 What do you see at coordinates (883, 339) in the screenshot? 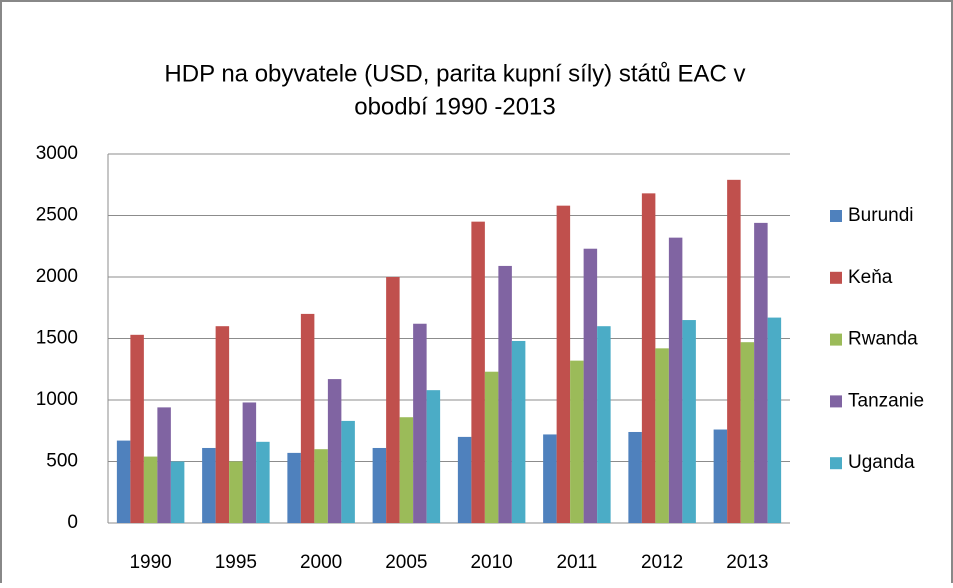
I see `legend-label: Rwanda` at bounding box center [883, 339].